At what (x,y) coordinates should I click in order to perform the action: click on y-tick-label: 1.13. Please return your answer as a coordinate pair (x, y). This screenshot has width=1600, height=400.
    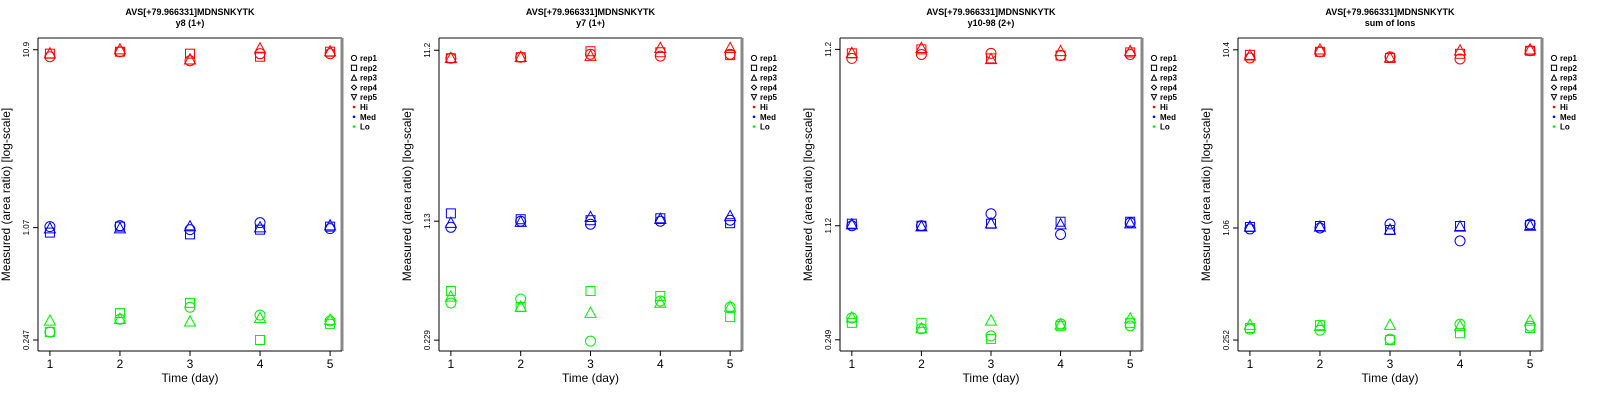
    Looking at the image, I should click on (427, 221).